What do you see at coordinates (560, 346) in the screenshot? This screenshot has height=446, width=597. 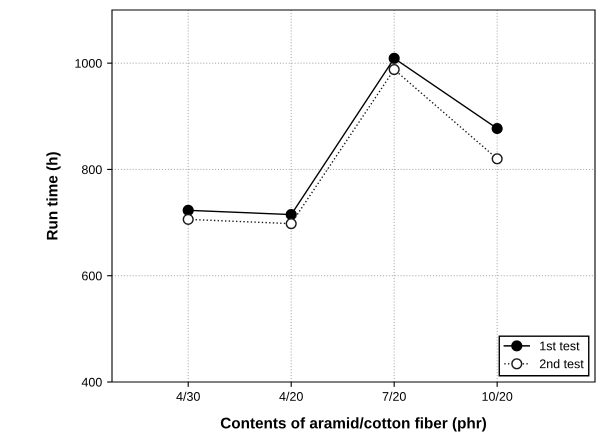 I see `legend-label: 1st test` at bounding box center [560, 346].